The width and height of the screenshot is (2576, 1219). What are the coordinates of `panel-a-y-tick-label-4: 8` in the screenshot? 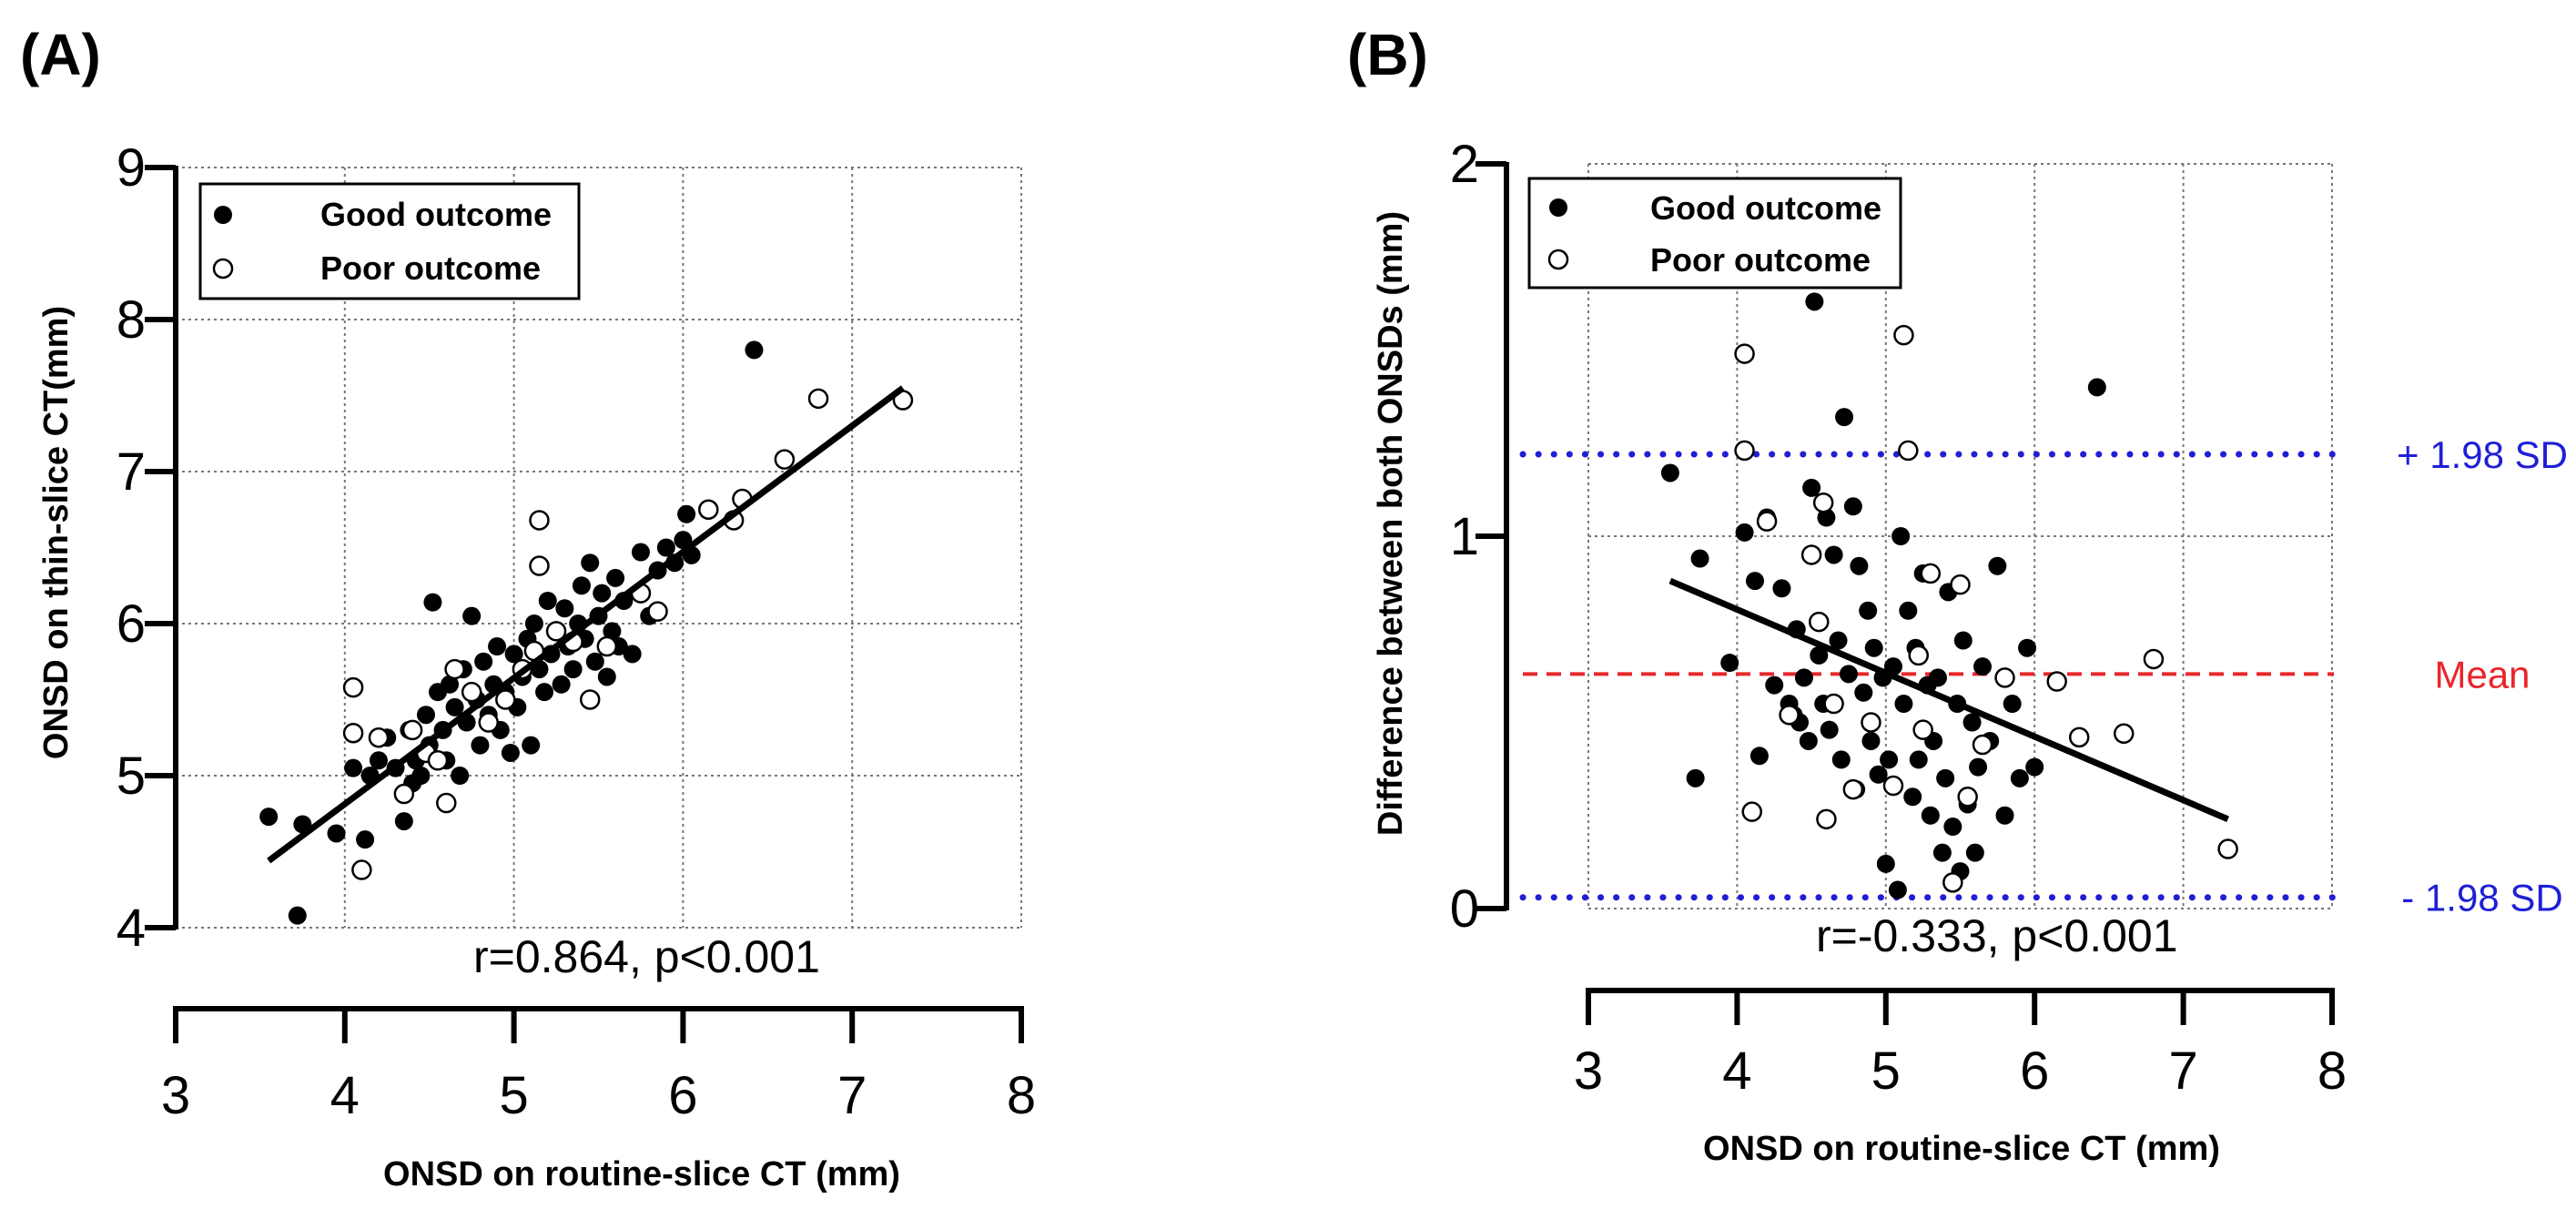 It's located at (131, 320).